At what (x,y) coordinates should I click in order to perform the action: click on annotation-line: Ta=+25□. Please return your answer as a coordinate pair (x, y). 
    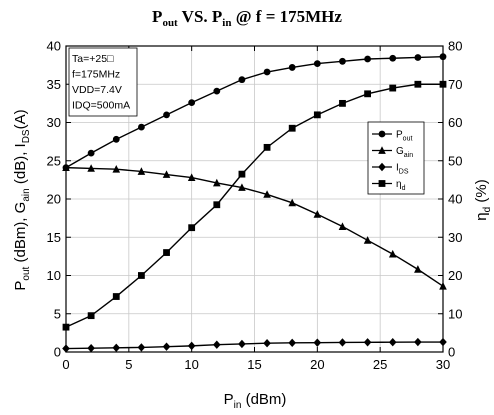
    Looking at the image, I should click on (93, 59).